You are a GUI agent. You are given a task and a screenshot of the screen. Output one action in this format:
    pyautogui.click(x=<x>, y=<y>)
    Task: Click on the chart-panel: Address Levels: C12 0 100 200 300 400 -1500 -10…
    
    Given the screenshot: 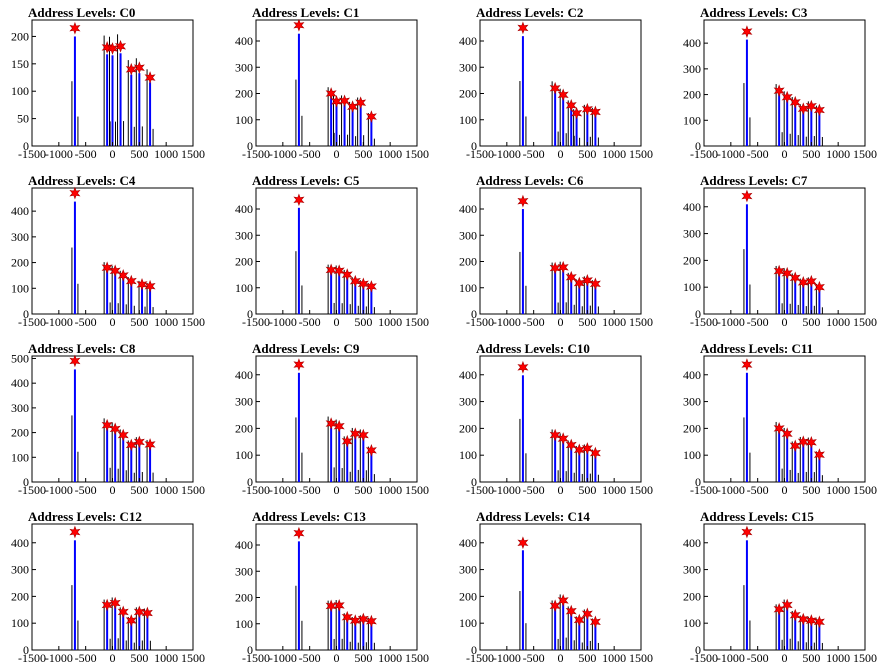 What is the action you would take?
    pyautogui.click(x=112, y=588)
    